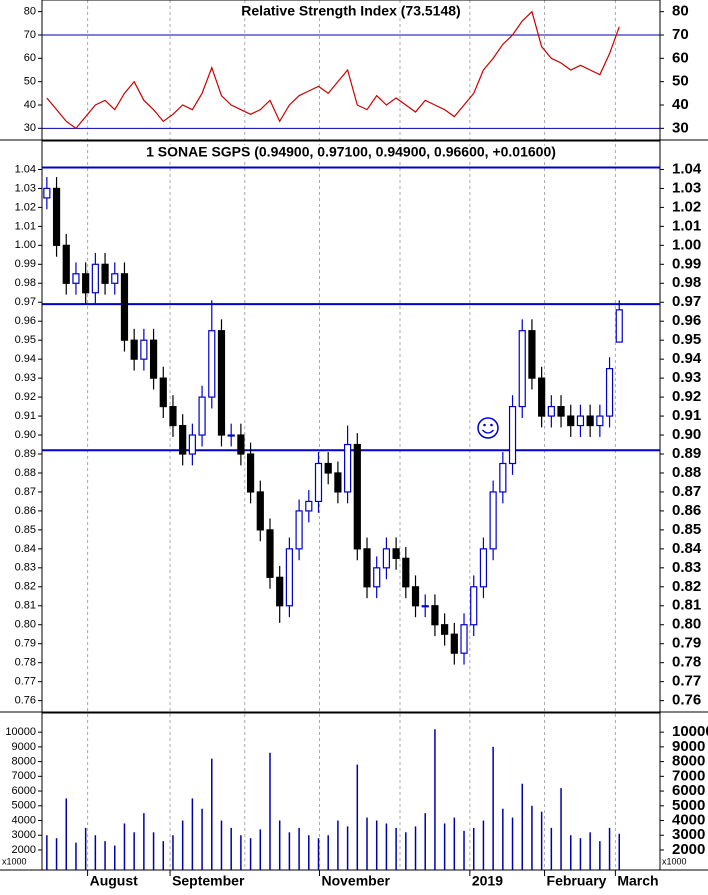 Image resolution: width=708 pixels, height=895 pixels. Describe the element at coordinates (30, 35) in the screenshot. I see `y-tick-label-left: 70` at that location.